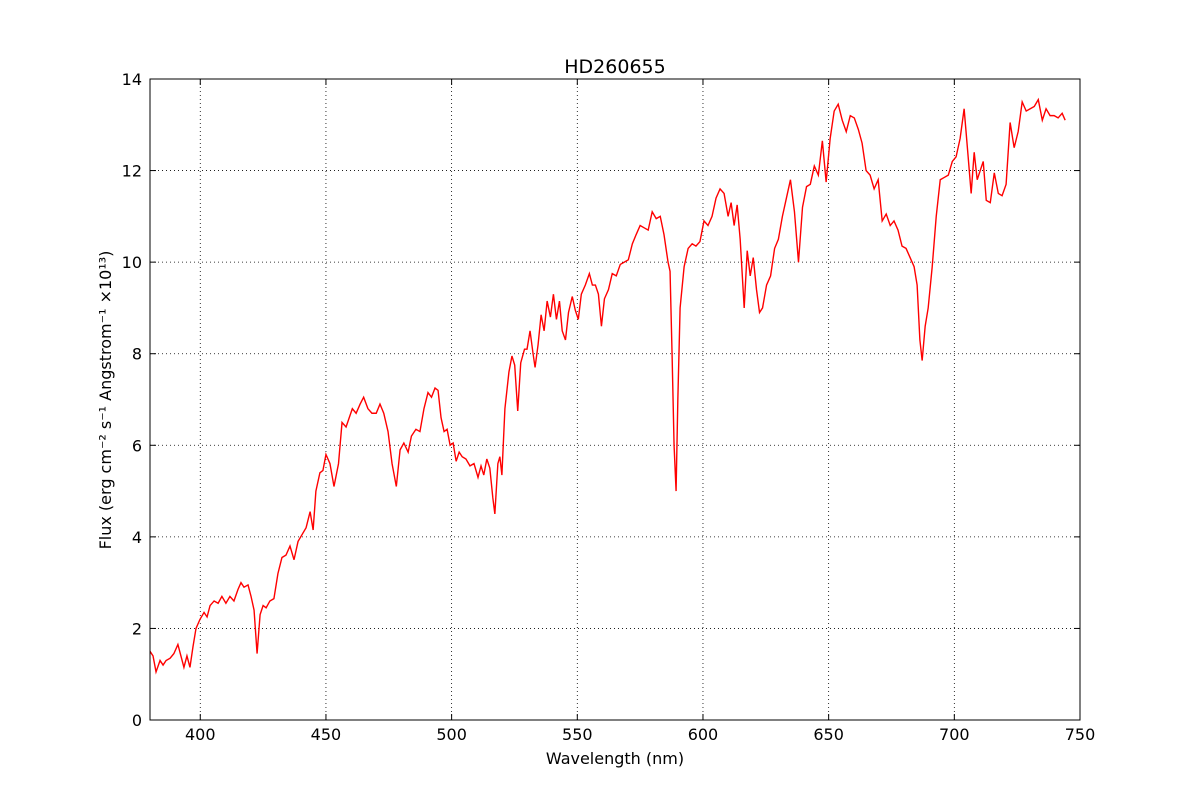  I want to click on x-tick-label: 500, so click(451, 734).